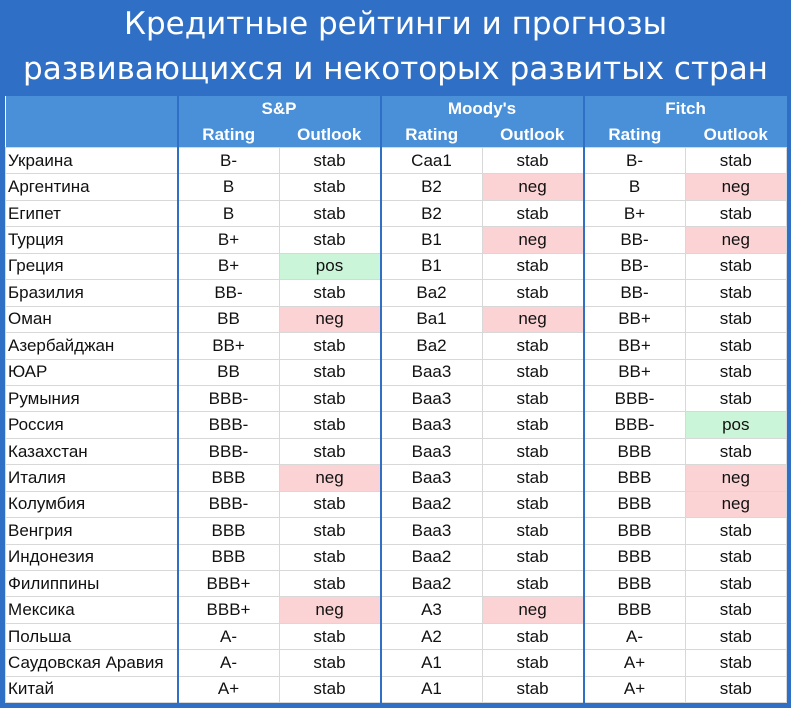  Describe the element at coordinates (91, 531) in the screenshot. I see `country-name: Венгрия` at that location.